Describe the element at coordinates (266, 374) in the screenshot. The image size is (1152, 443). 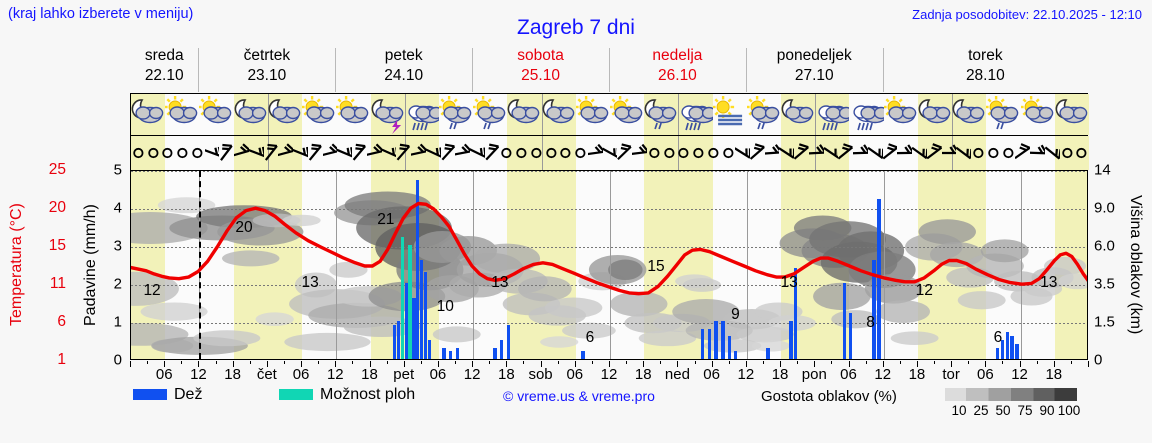
I see `x-tick-label: čet` at that location.